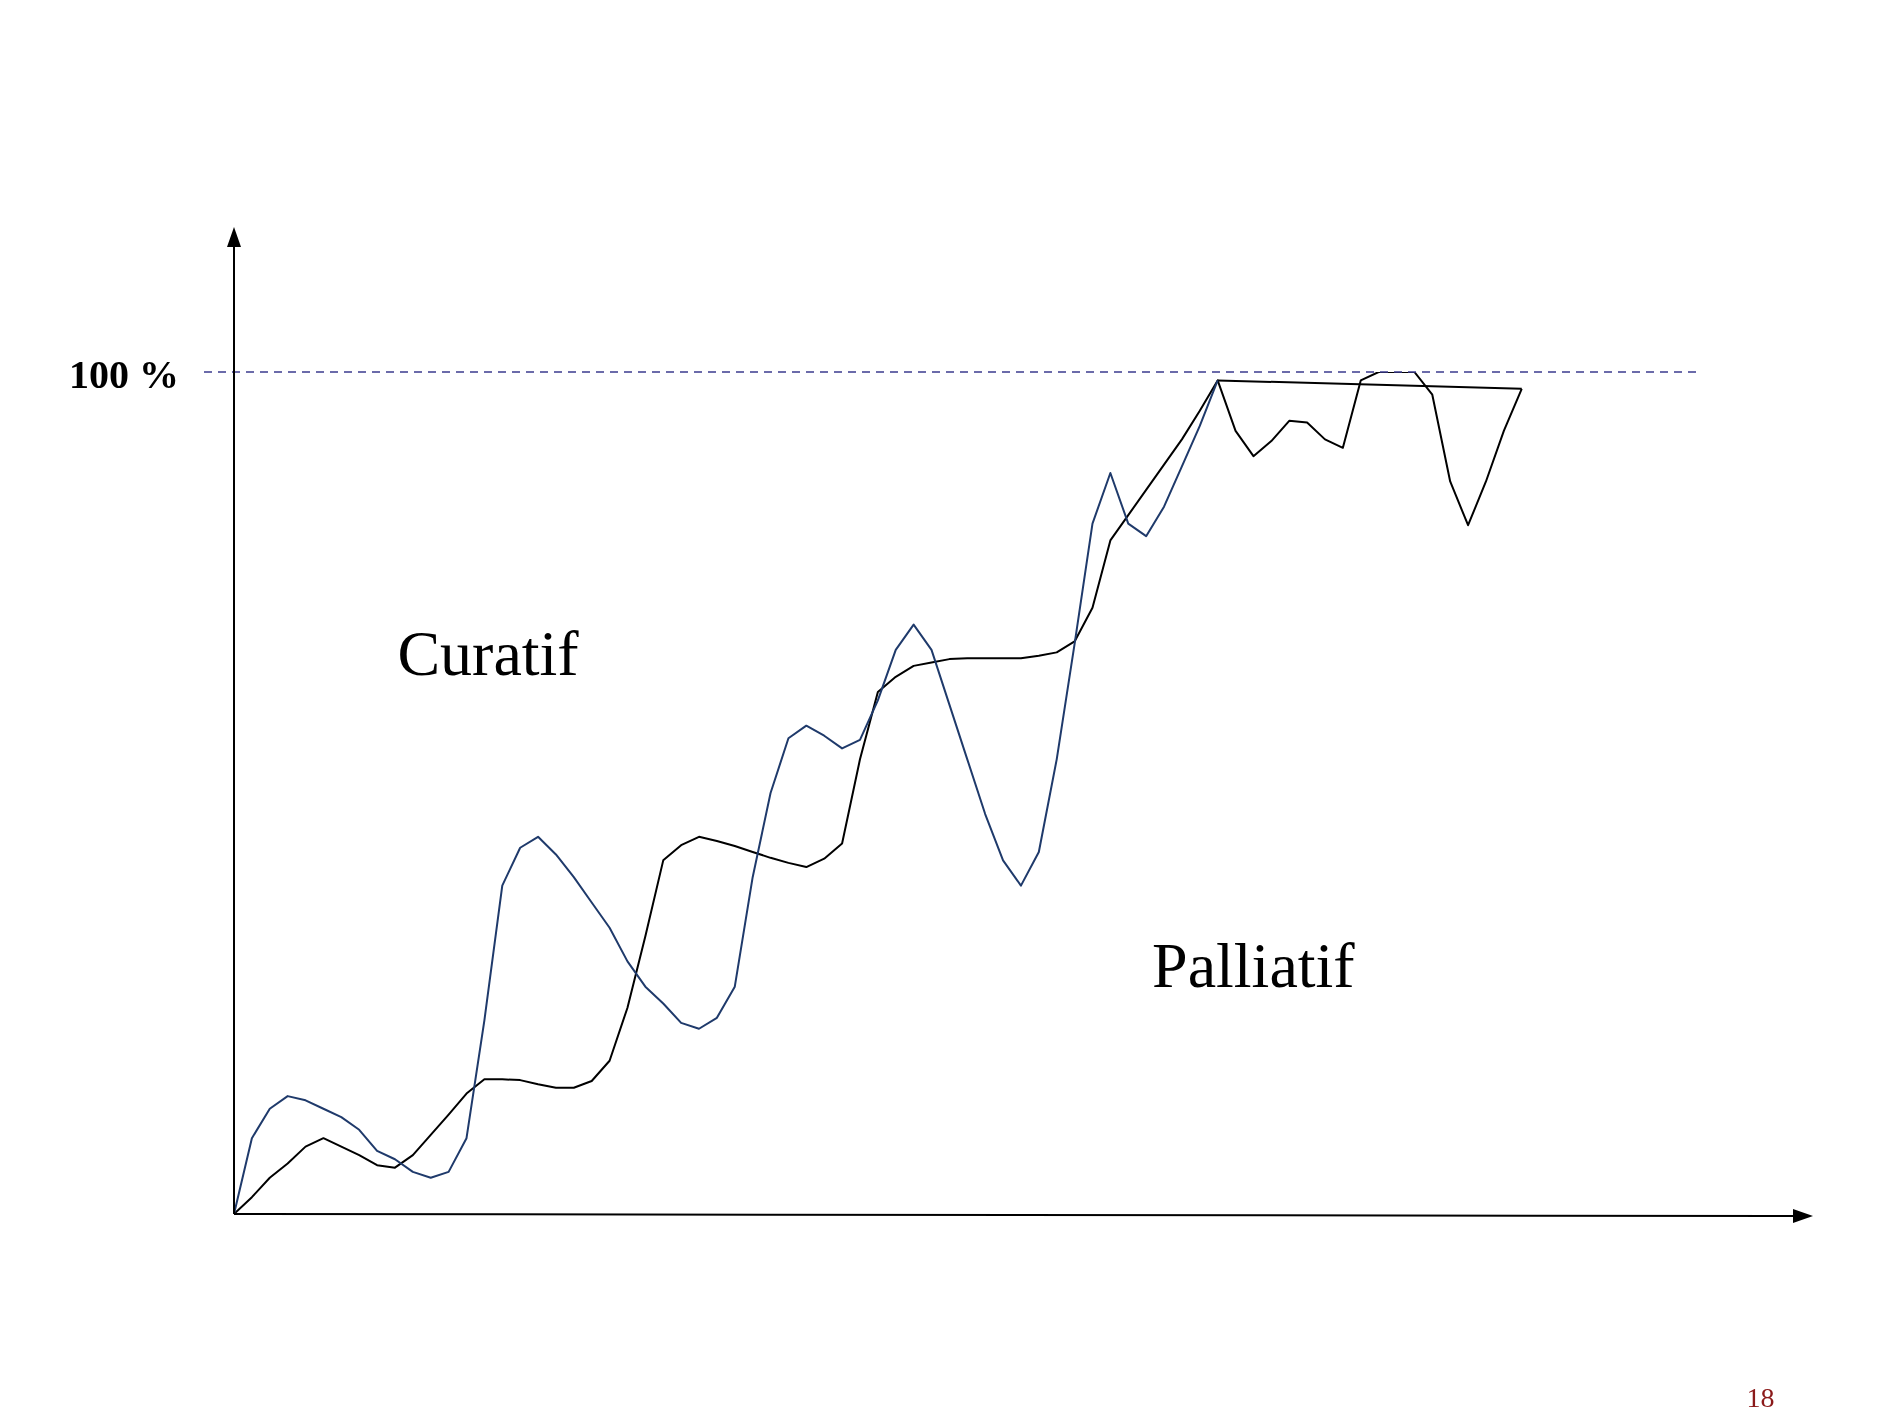 This screenshot has height=1425, width=1883. Describe the element at coordinates (488, 654) in the screenshot. I see `annotation: Curatif` at that location.